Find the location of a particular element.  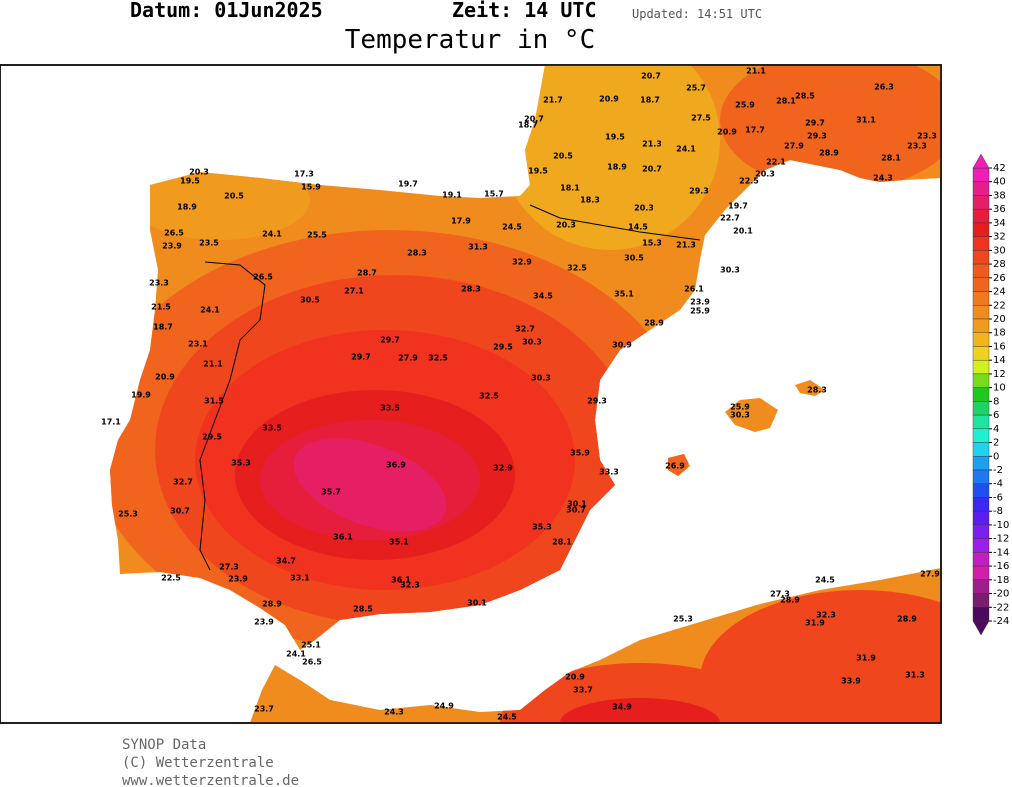

footer-line: SYNOP Data is located at coordinates (164, 745).